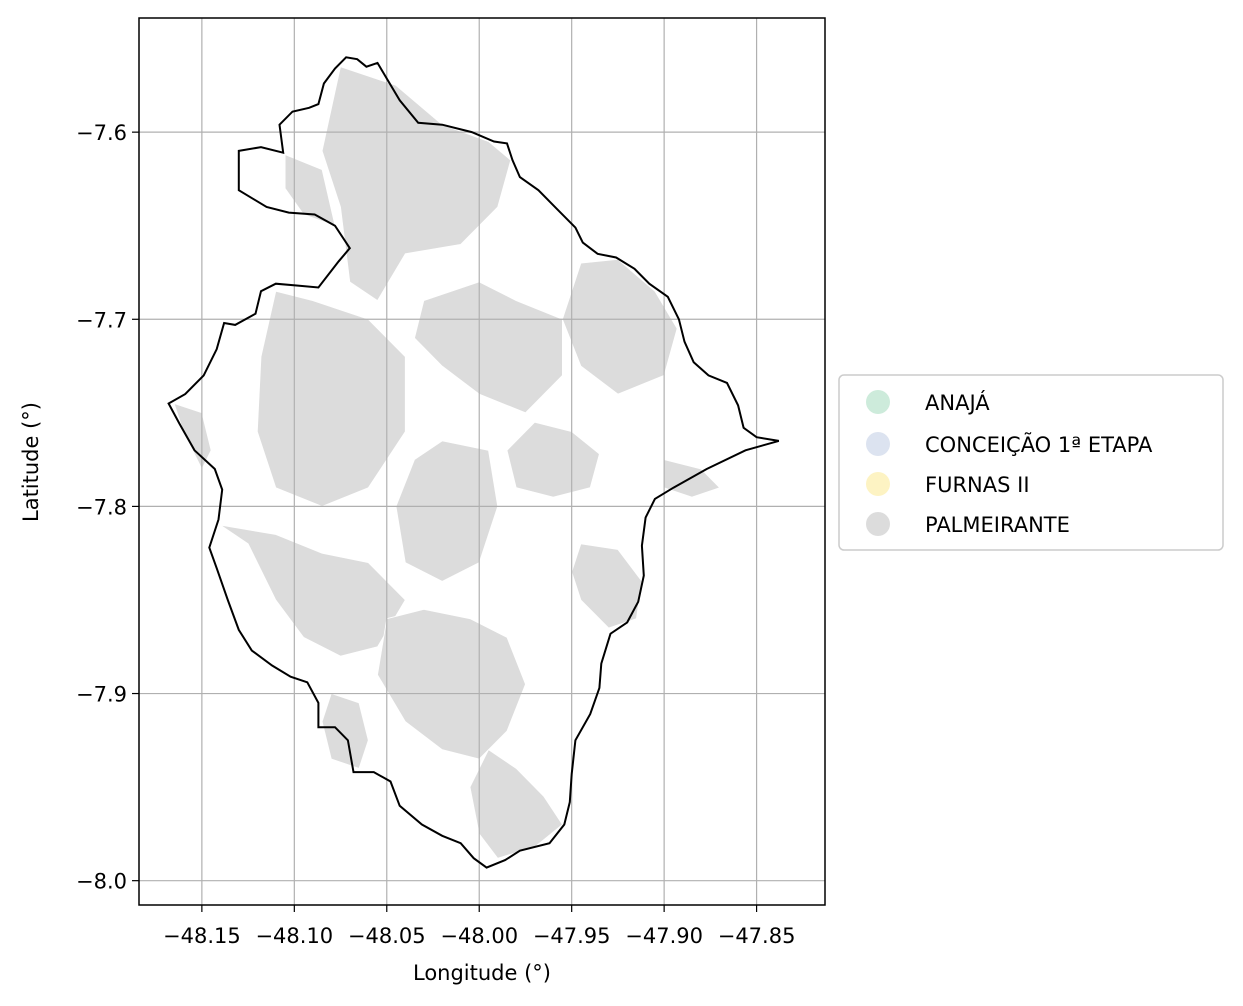 The image size is (1243, 1006). Describe the element at coordinates (101, 133) in the screenshot. I see `y-tick-label-0: −7.6` at that location.